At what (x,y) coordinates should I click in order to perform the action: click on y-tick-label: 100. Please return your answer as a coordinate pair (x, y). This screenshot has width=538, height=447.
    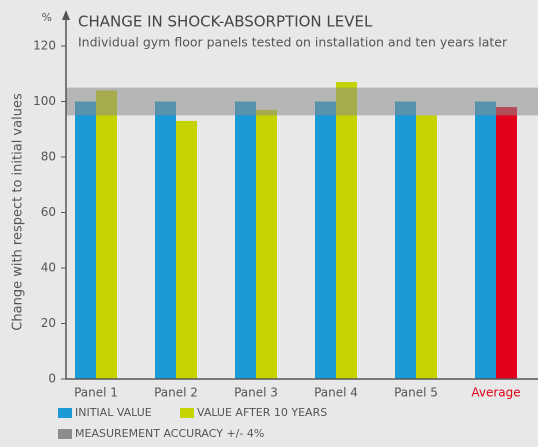
    Looking at the image, I should click on (44, 101).